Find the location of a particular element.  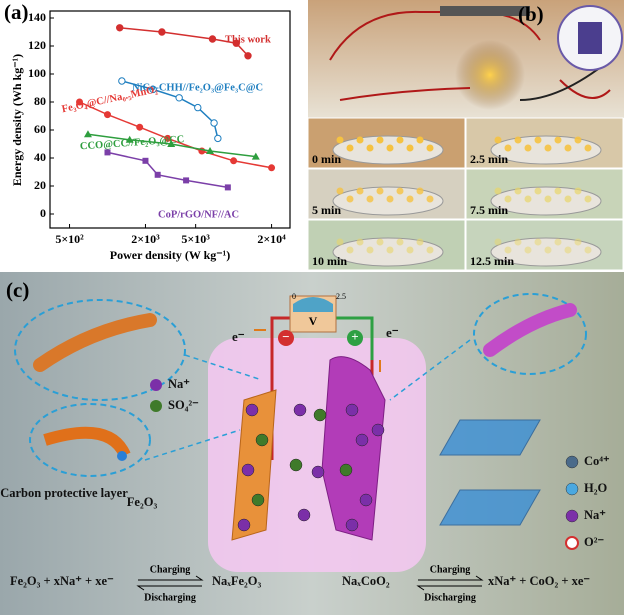

carbon-tube is located at coordinates (87, 442).